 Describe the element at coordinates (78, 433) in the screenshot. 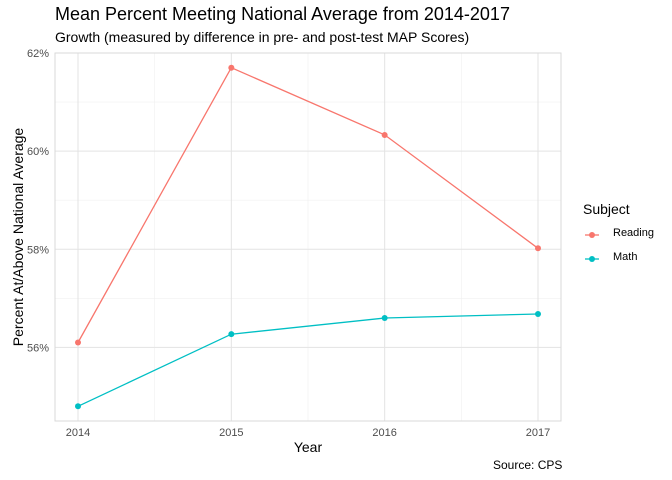

I see `x-tick-label: 2014` at that location.